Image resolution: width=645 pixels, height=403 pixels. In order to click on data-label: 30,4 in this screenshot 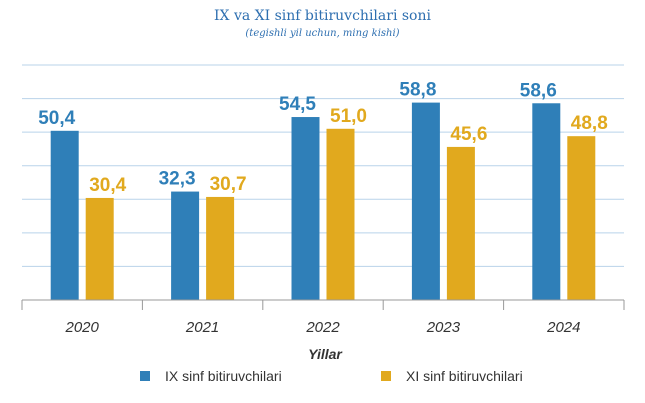, I will do `click(107, 185)`.